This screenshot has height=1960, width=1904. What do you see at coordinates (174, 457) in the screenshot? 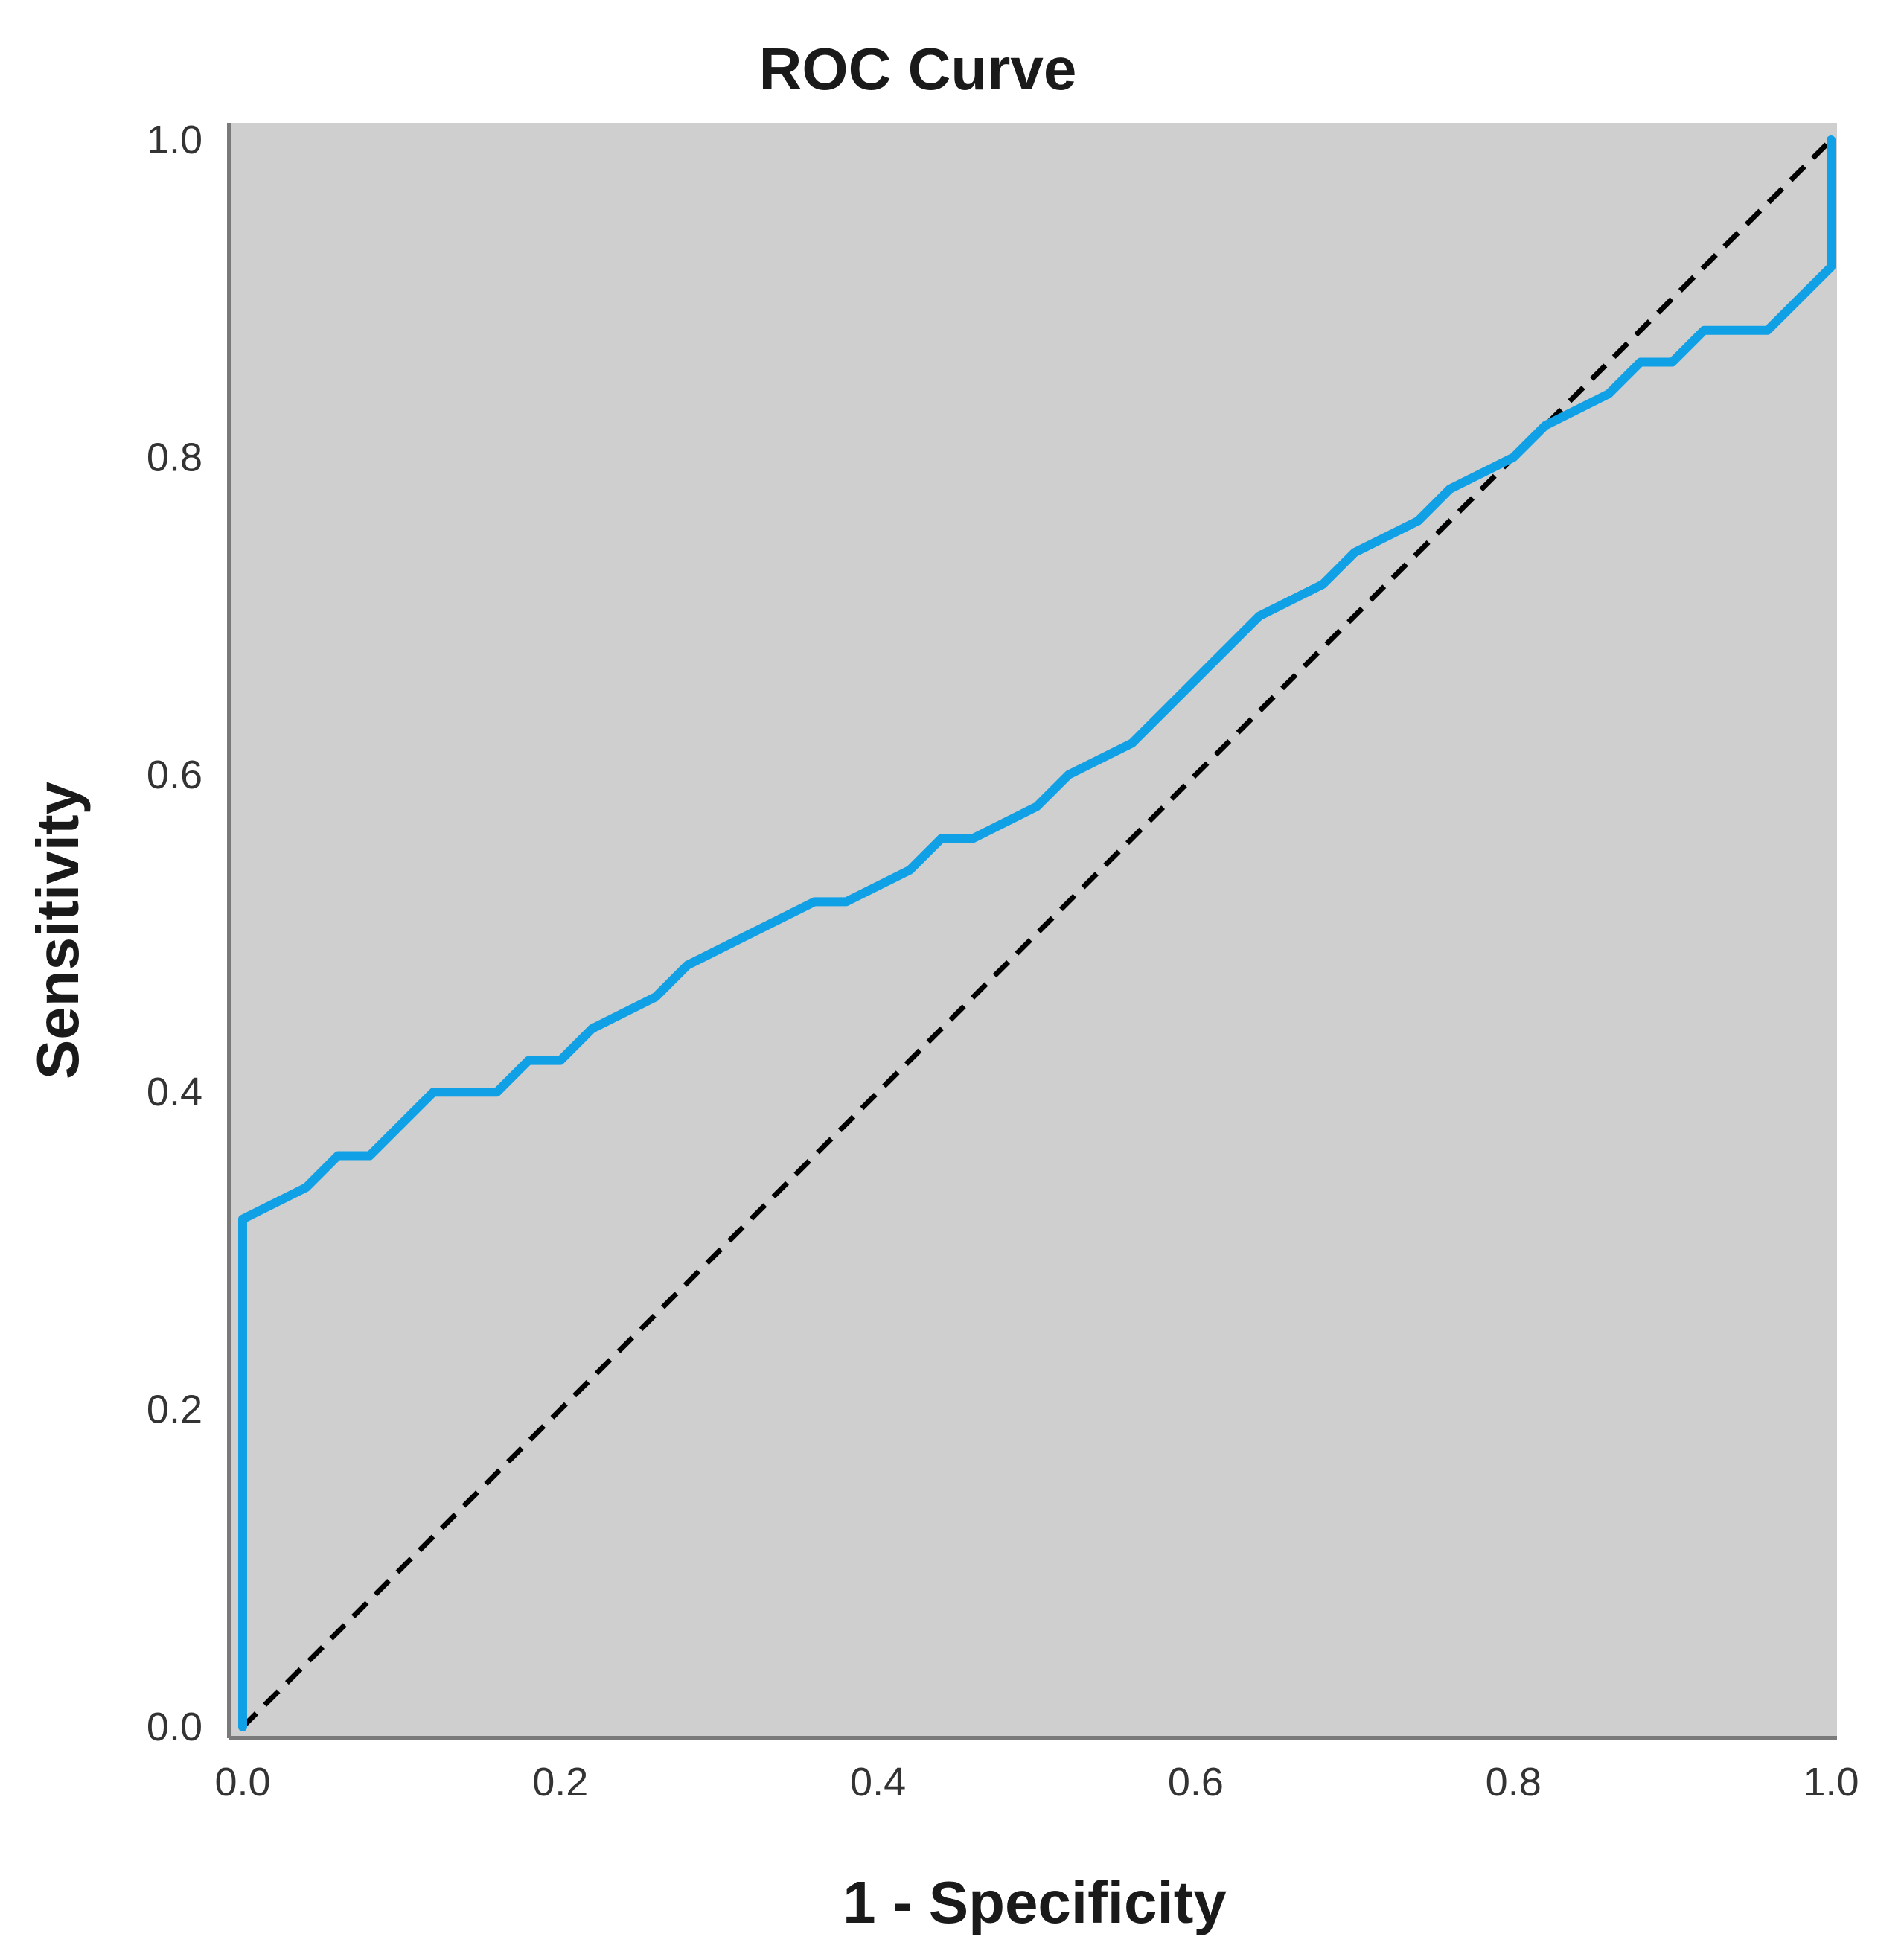
I see `y-tick-label: 0.8` at bounding box center [174, 457].